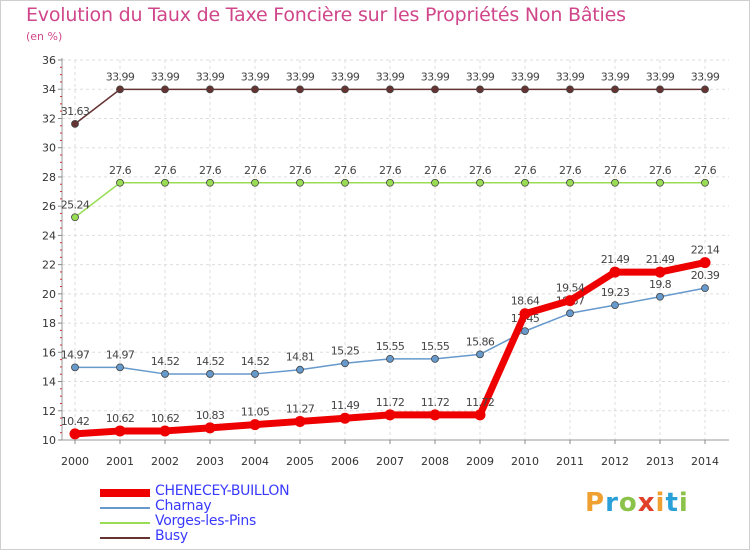 The image size is (750, 550). I want to click on logo-letter: t, so click(672, 503).